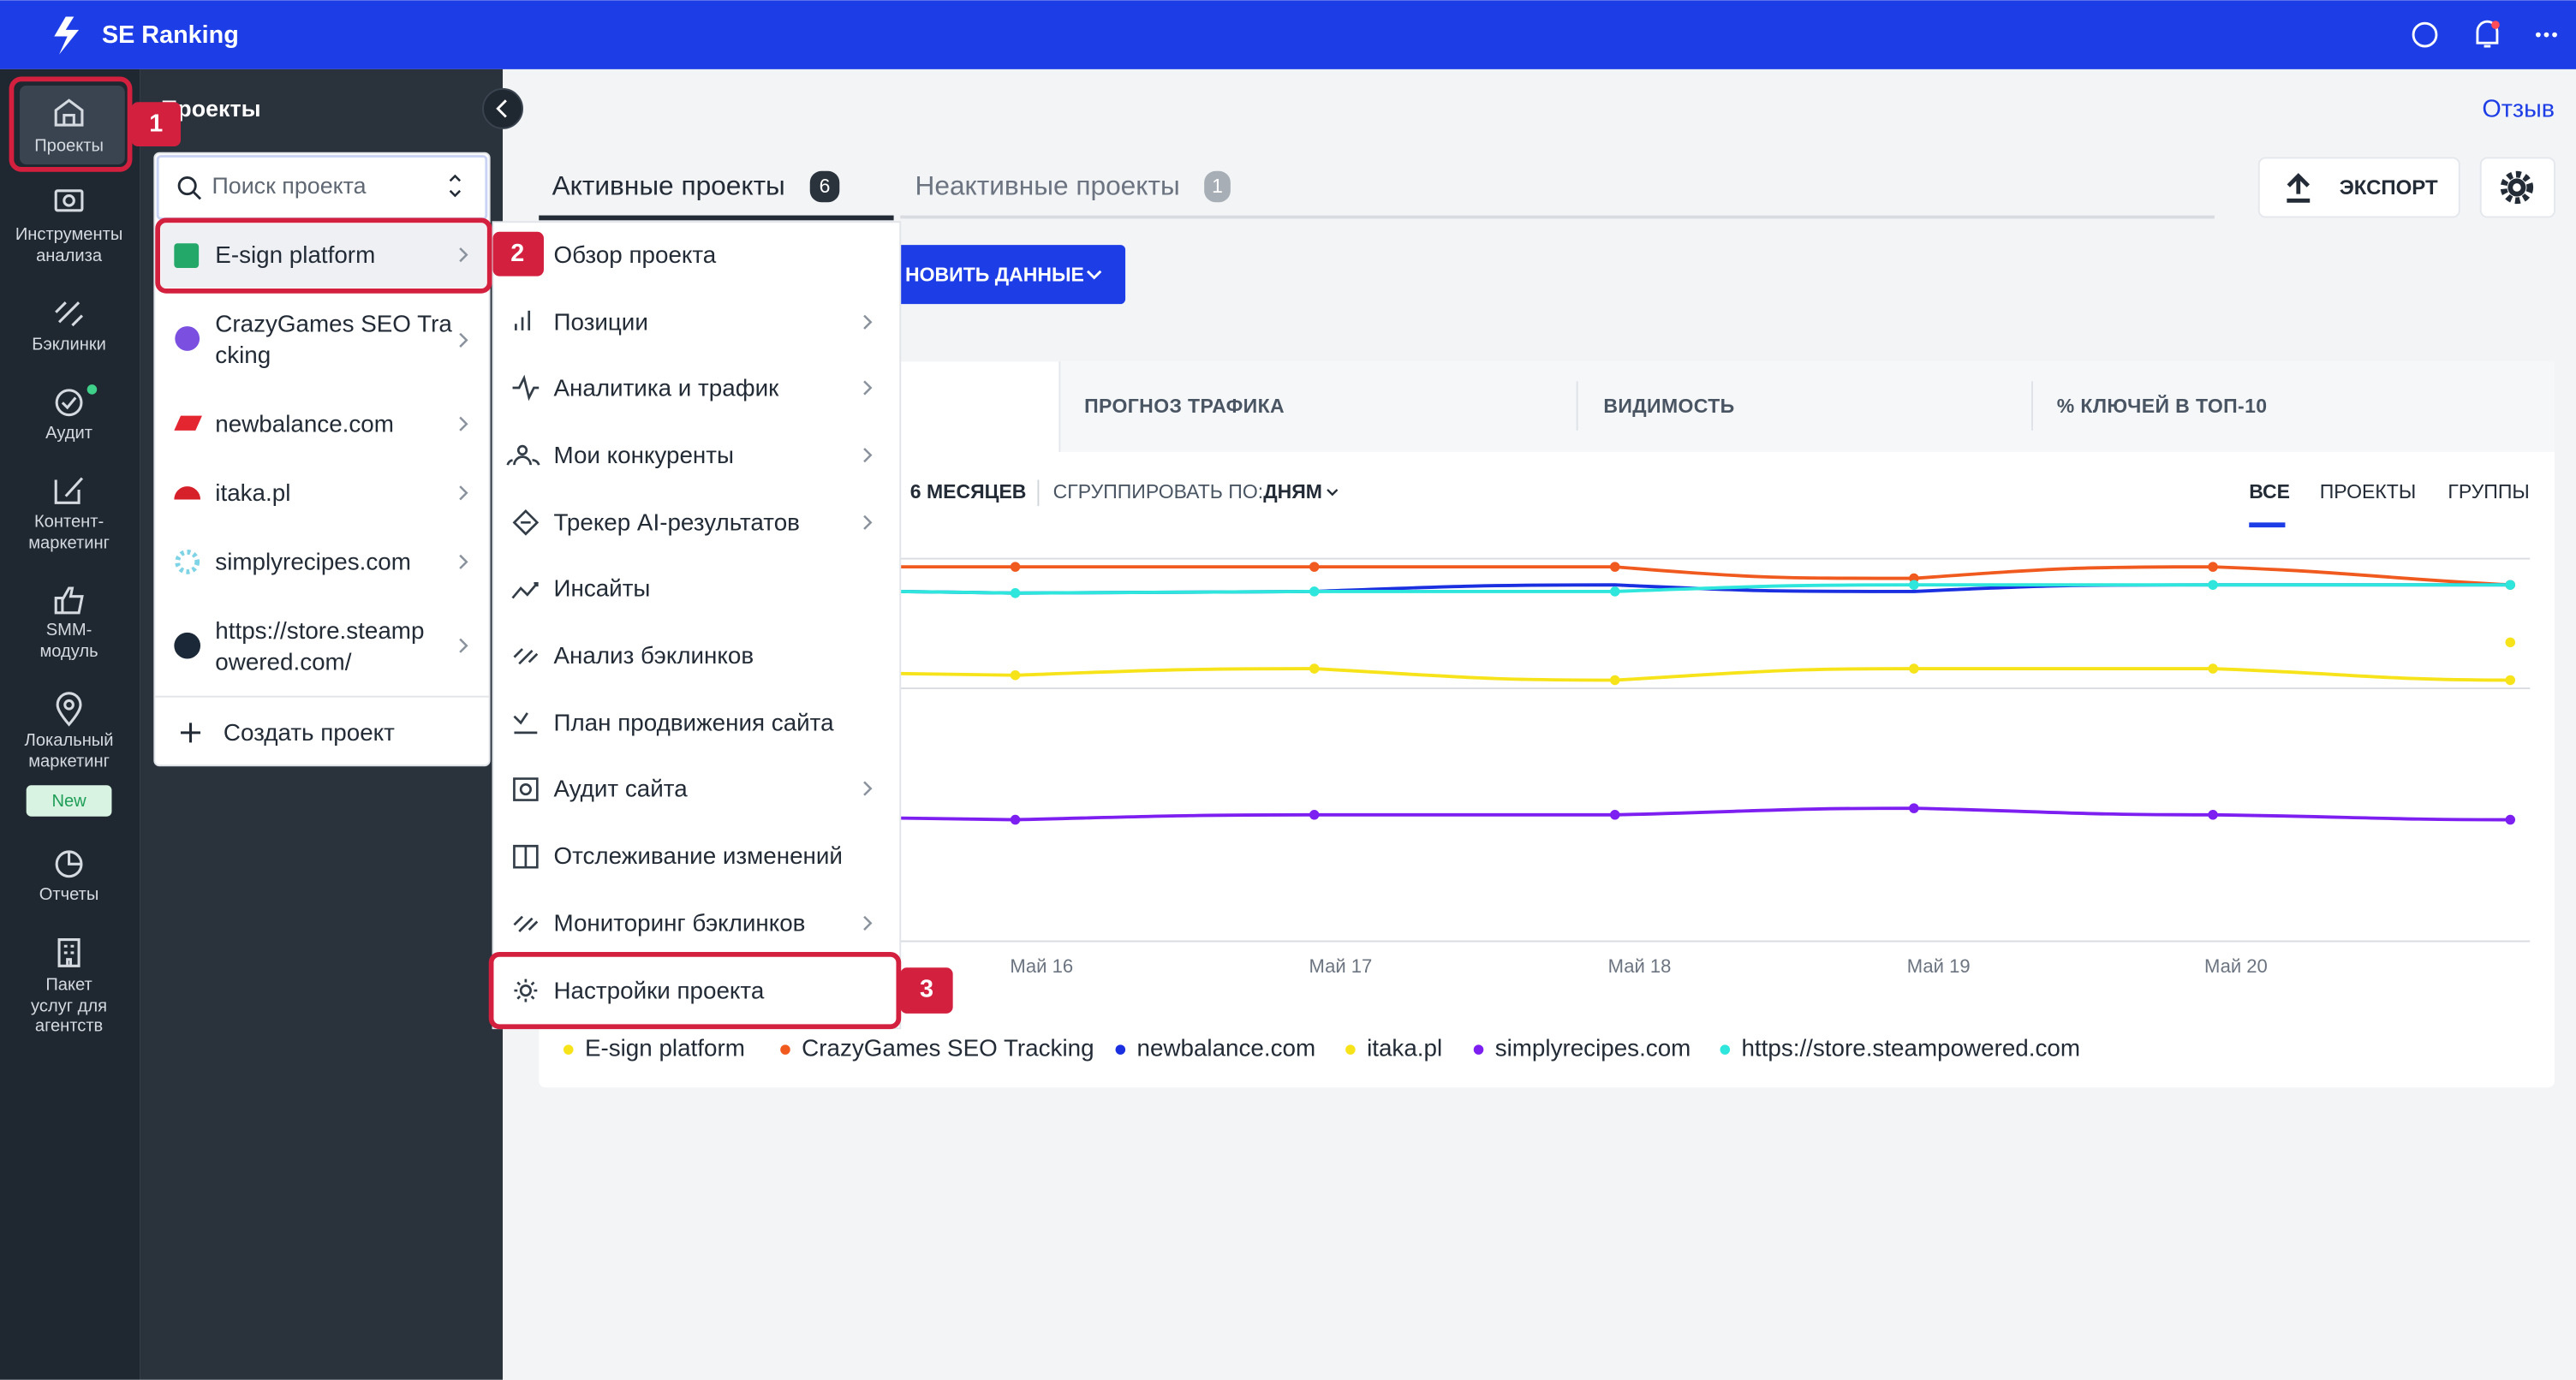  I want to click on nav-label: Локальный, so click(69, 740).